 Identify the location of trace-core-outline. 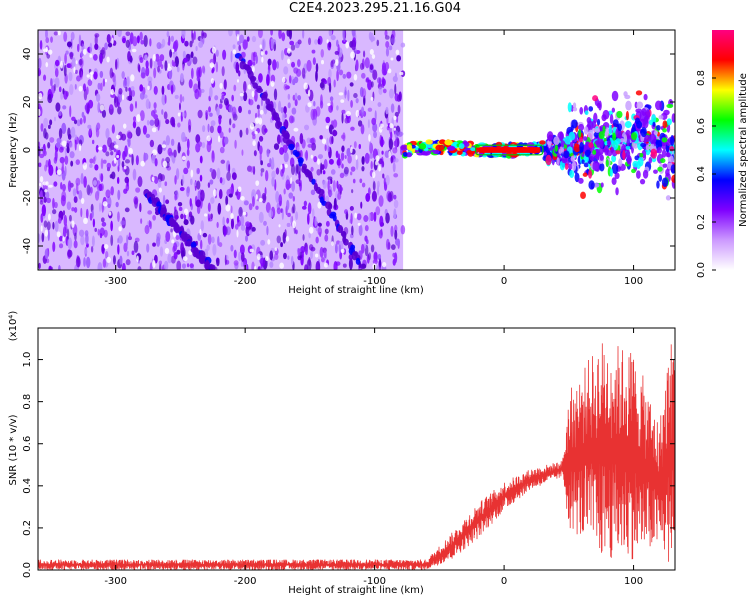
(509, 150).